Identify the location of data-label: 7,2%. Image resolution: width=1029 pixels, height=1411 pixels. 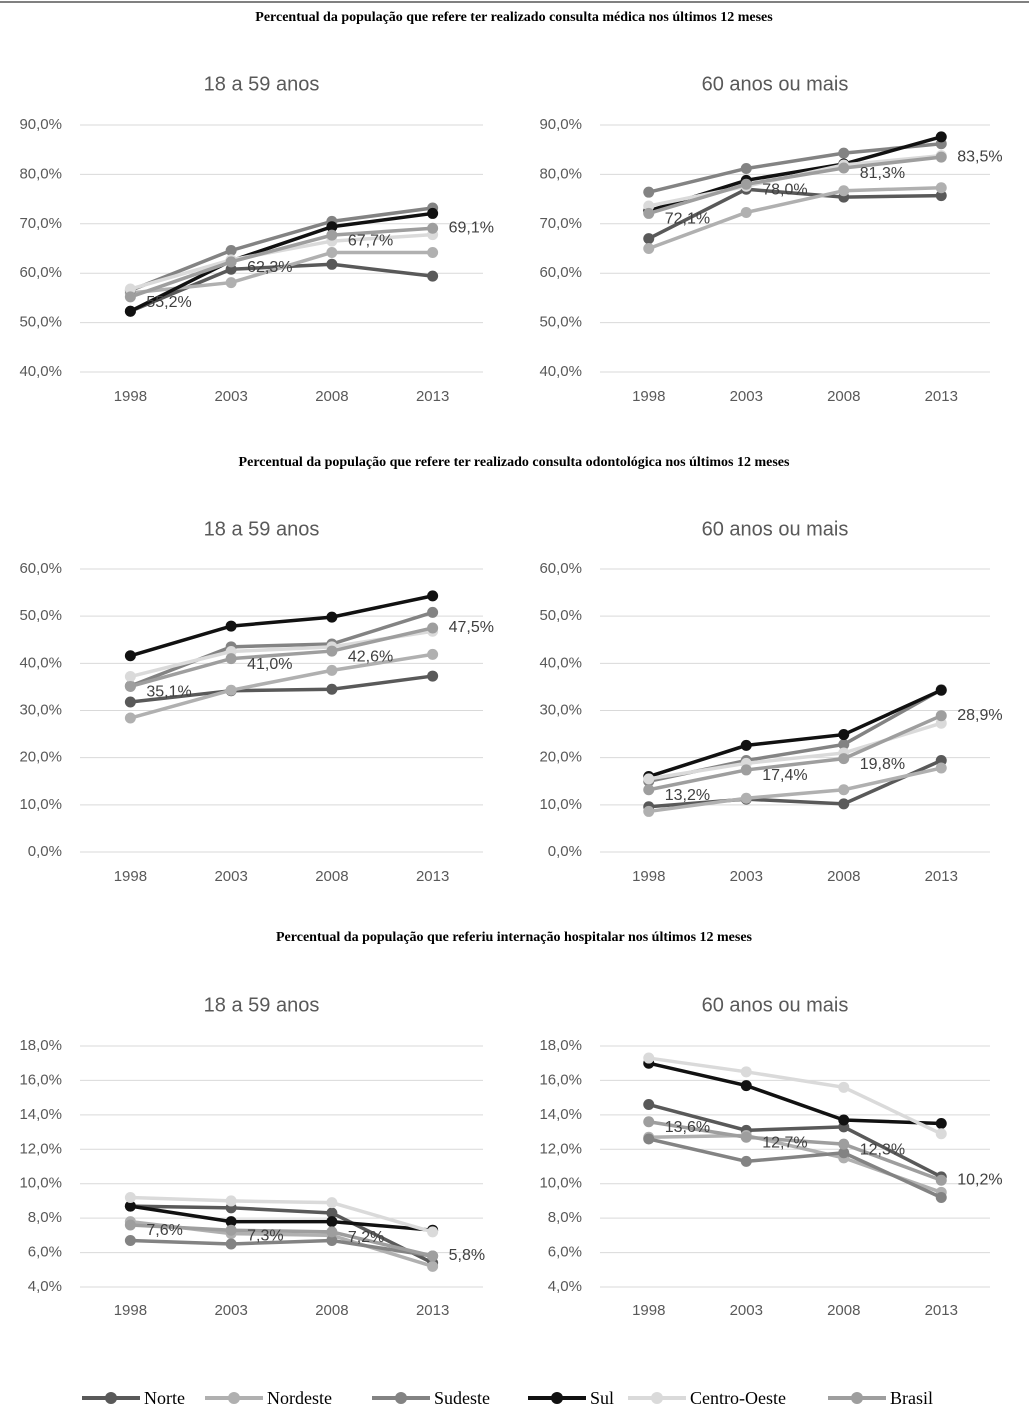
(366, 1237).